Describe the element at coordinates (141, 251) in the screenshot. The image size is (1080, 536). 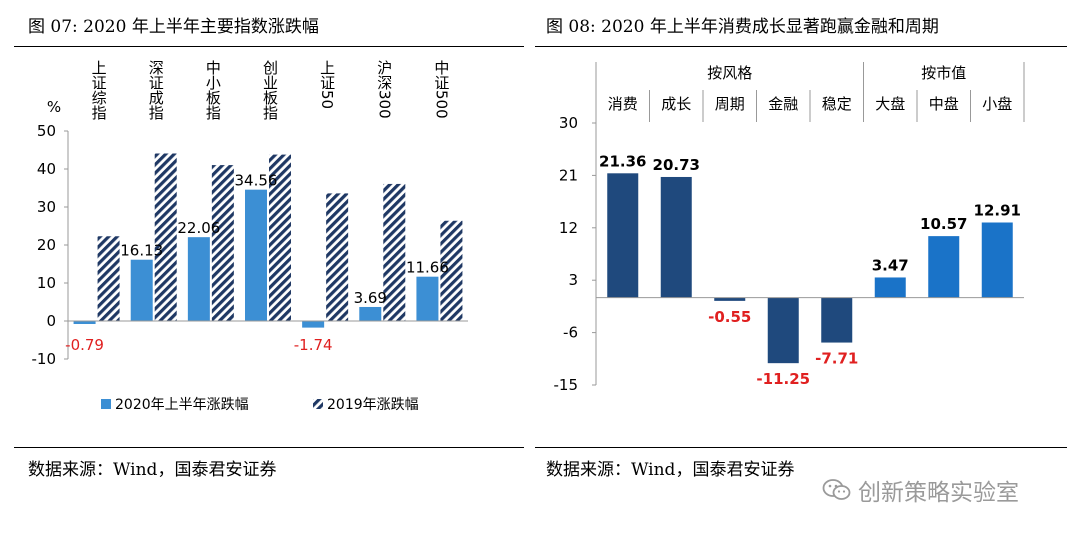
I see `data-label: 16.13` at that location.